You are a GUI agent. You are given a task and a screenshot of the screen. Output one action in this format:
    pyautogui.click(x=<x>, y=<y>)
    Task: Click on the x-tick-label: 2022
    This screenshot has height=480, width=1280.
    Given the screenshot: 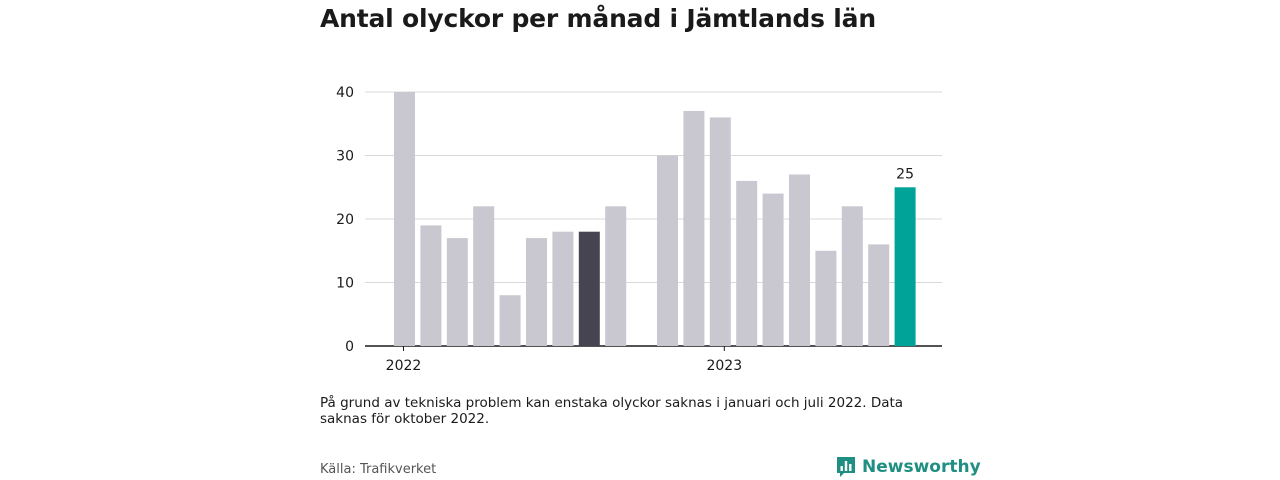 What is the action you would take?
    pyautogui.click(x=404, y=366)
    